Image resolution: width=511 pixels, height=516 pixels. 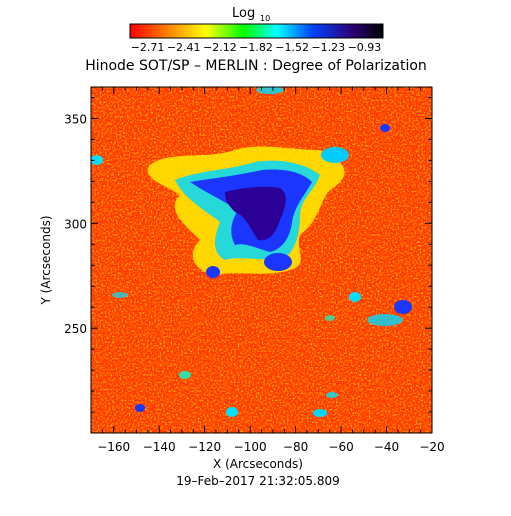 What do you see at coordinates (292, 47) in the screenshot?
I see `colorbar-tick-label: −1.52` at bounding box center [292, 47].